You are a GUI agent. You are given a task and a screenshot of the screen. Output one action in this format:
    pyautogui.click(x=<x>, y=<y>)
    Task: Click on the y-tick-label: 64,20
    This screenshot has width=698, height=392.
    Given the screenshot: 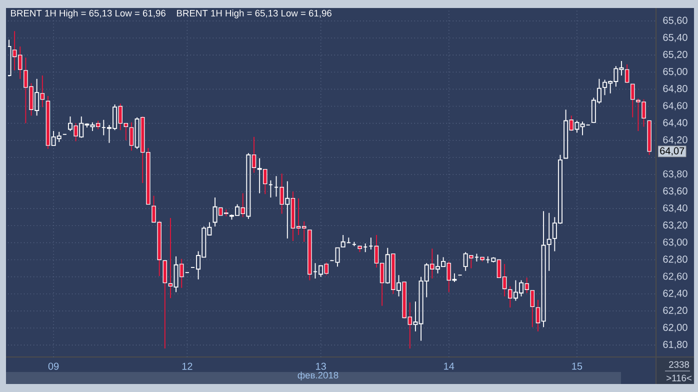 What is the action you would take?
    pyautogui.click(x=675, y=140)
    